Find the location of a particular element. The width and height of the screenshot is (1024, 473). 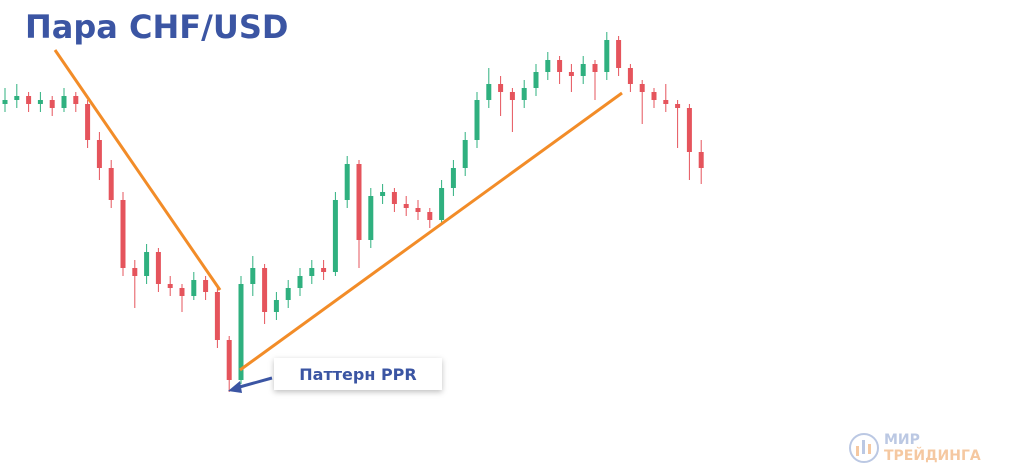

callout-box is located at coordinates (358, 374).